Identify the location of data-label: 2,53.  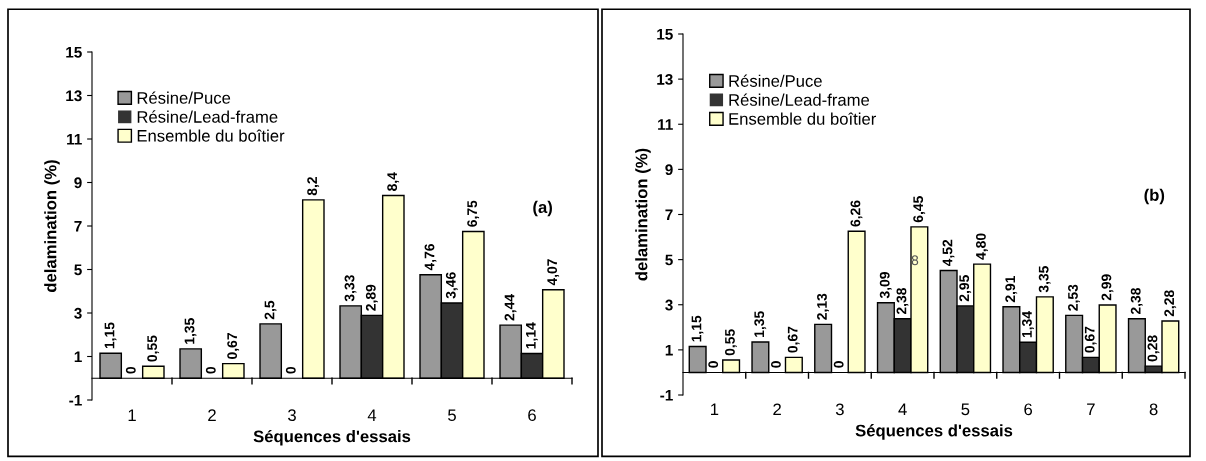
(1074, 297).